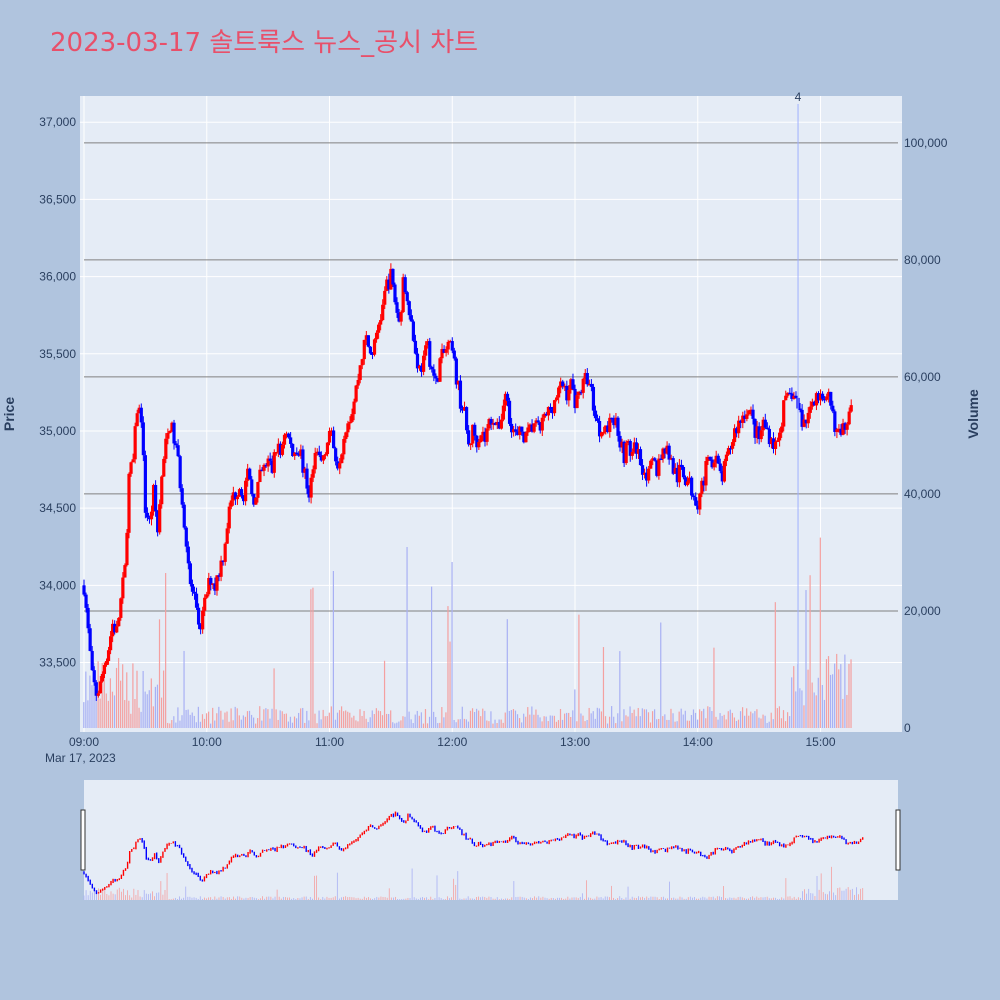  What do you see at coordinates (898, 840) in the screenshot?
I see `range-slider-right-handle` at bounding box center [898, 840].